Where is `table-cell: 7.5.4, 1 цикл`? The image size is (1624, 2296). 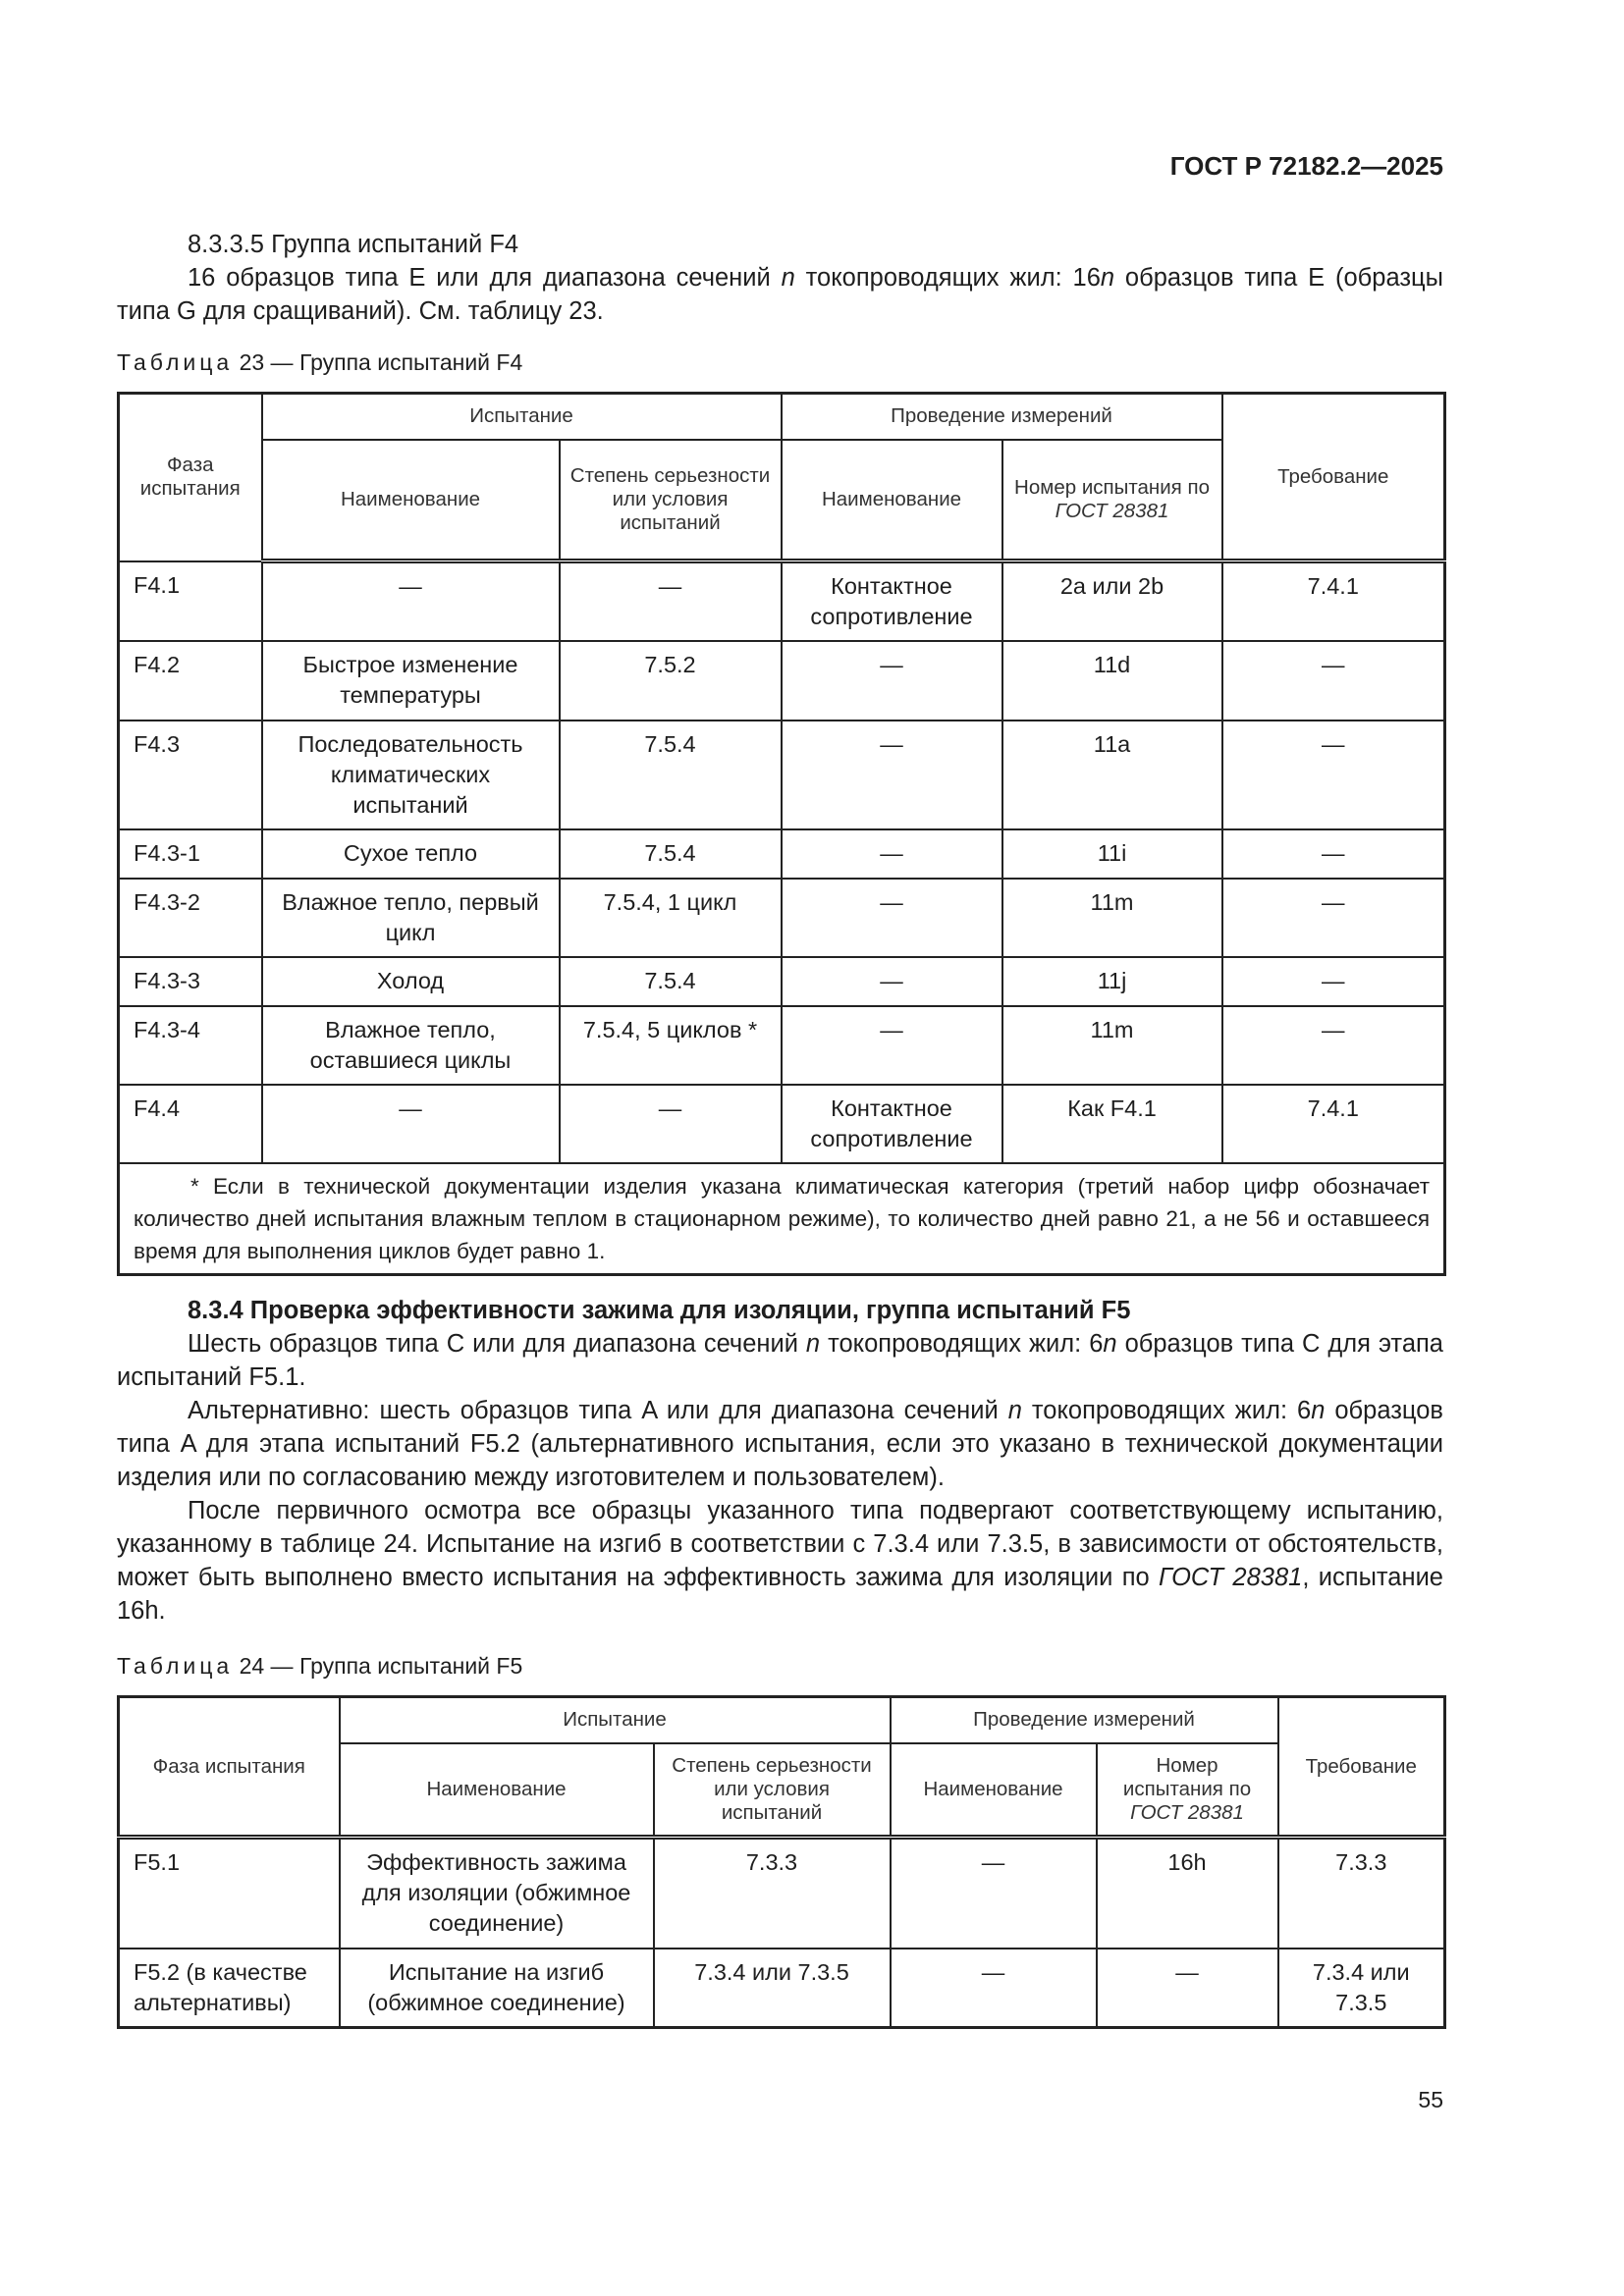 table-cell: 7.5.4, 1 цикл is located at coordinates (670, 918).